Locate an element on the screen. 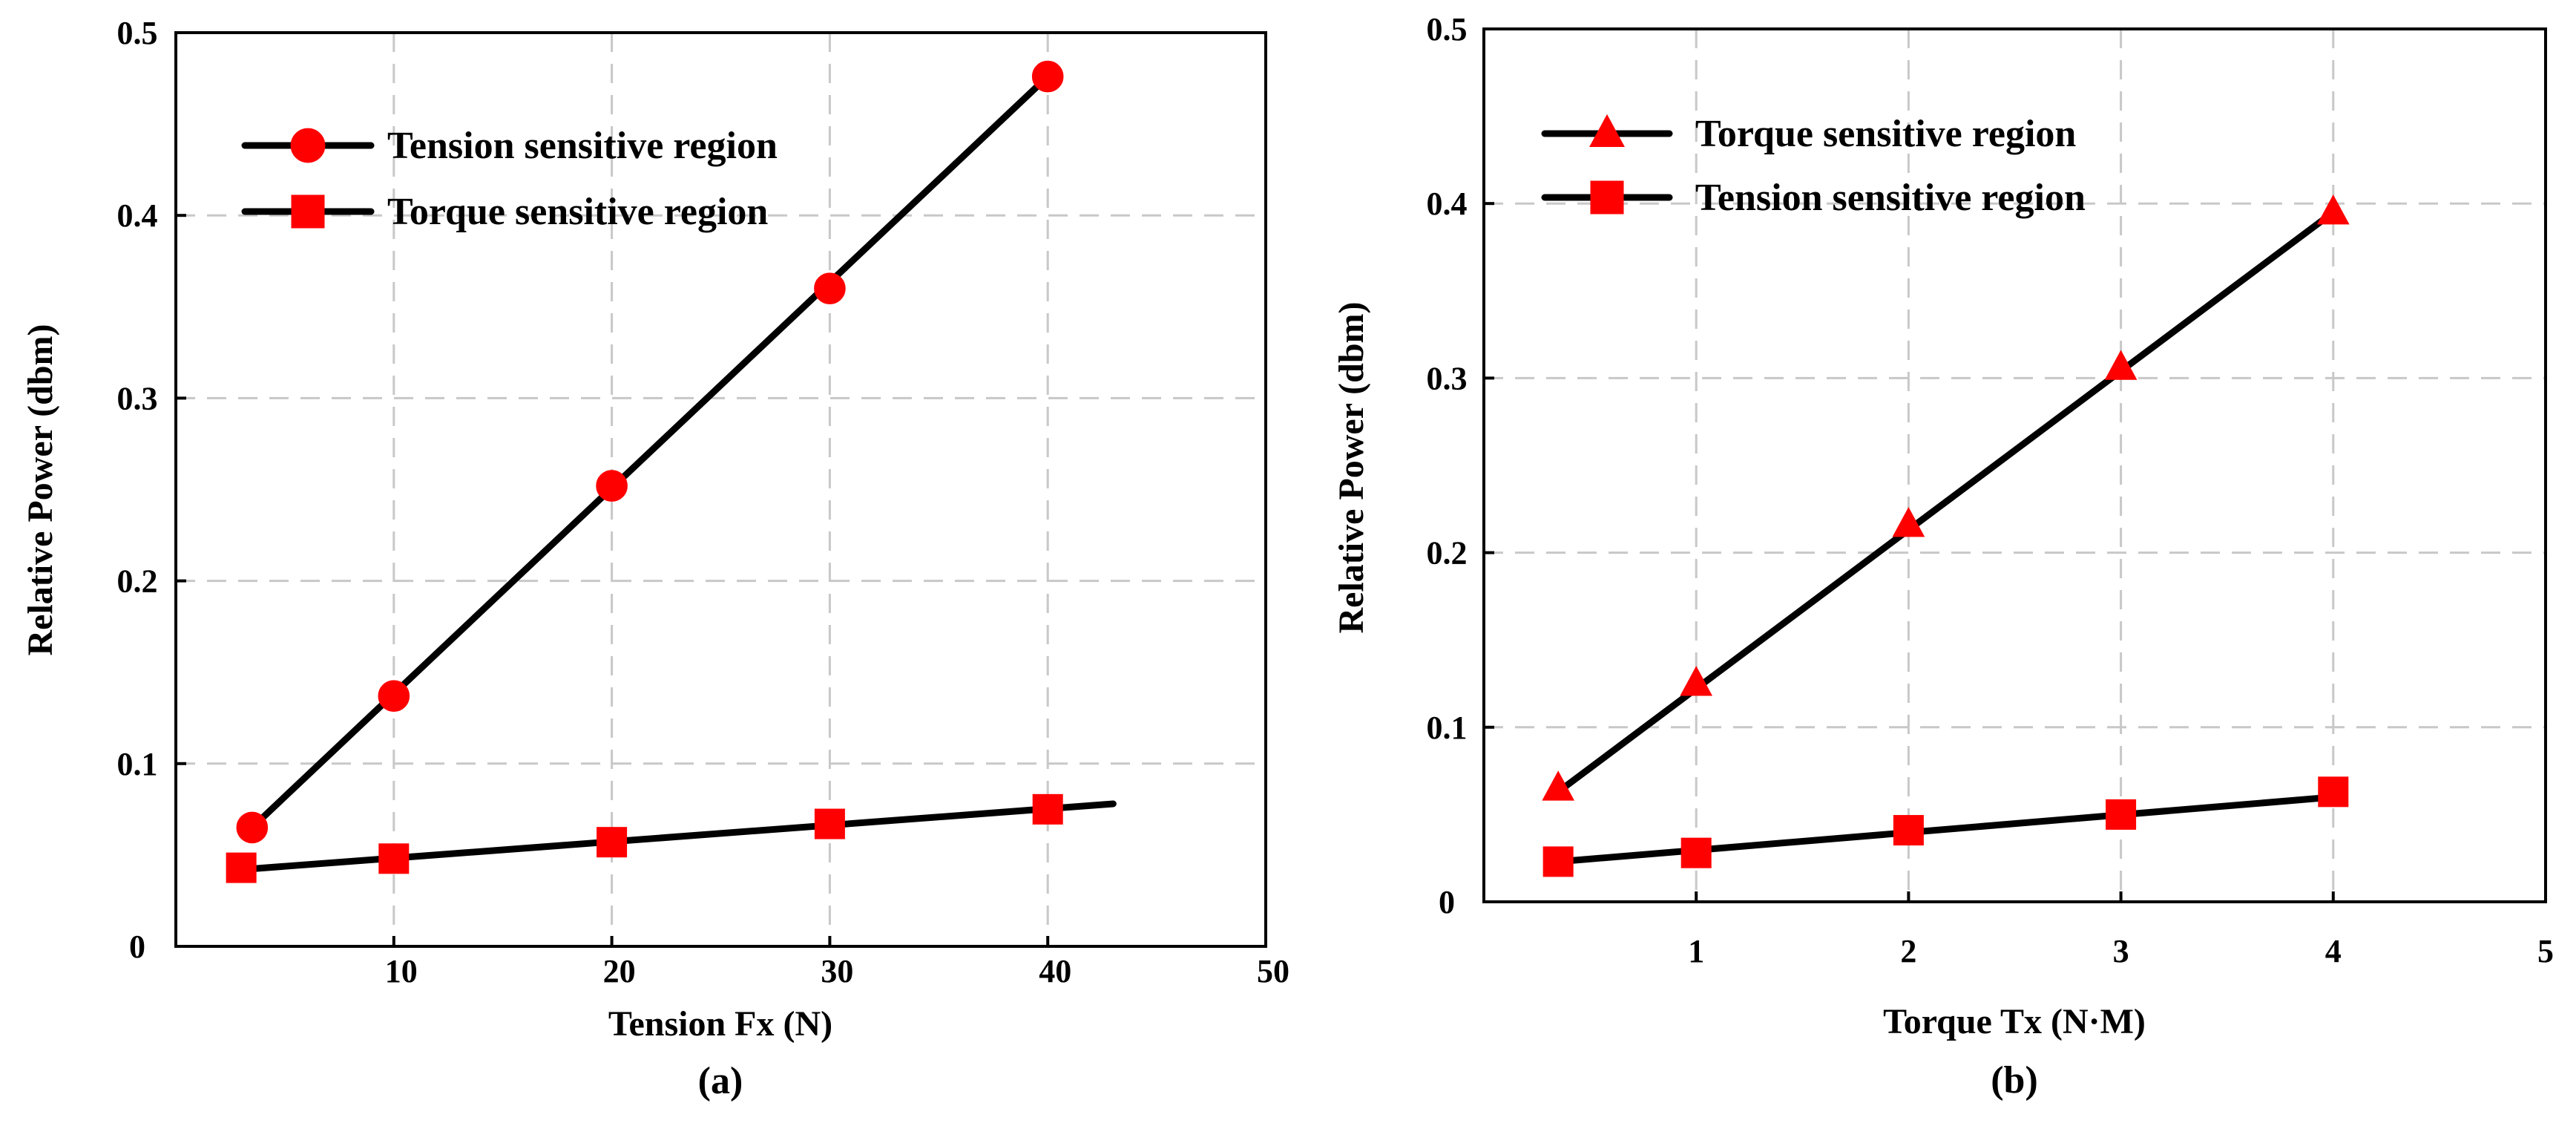  x-tick-label: 50 is located at coordinates (1273, 971).